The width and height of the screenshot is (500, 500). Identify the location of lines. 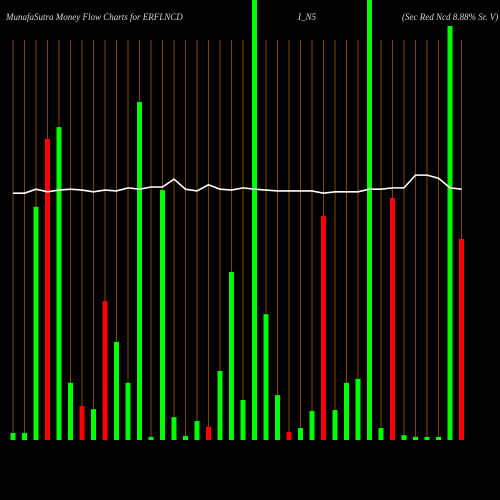
(237, 184).